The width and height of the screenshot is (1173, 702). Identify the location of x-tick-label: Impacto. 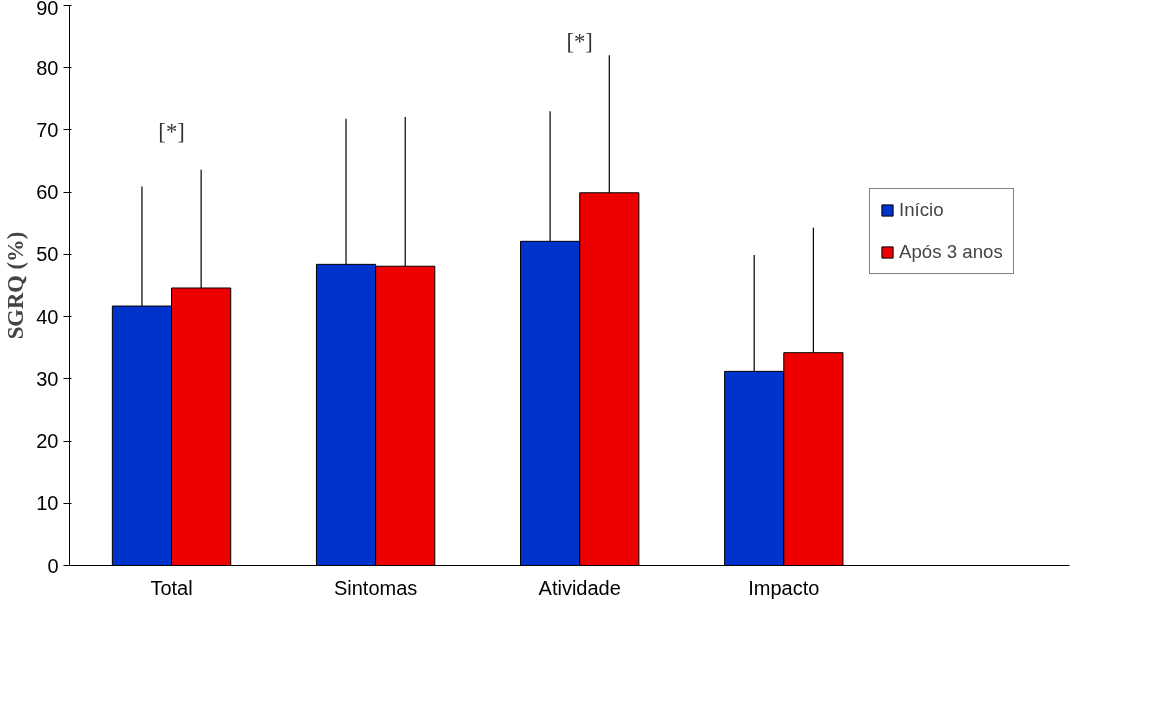
(784, 587).